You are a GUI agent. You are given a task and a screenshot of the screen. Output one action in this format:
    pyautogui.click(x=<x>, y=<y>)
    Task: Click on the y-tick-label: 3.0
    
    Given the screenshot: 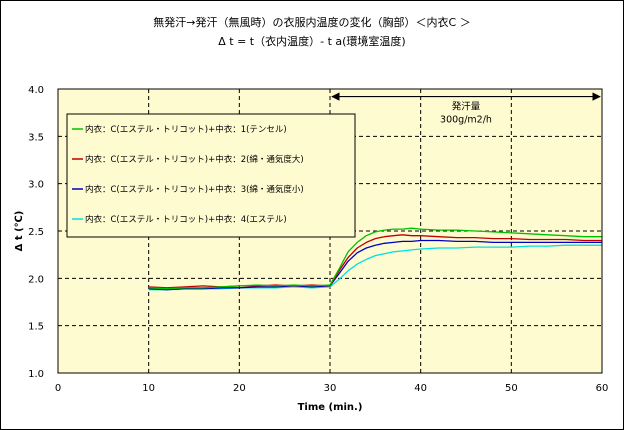 What is the action you would take?
    pyautogui.click(x=36, y=185)
    